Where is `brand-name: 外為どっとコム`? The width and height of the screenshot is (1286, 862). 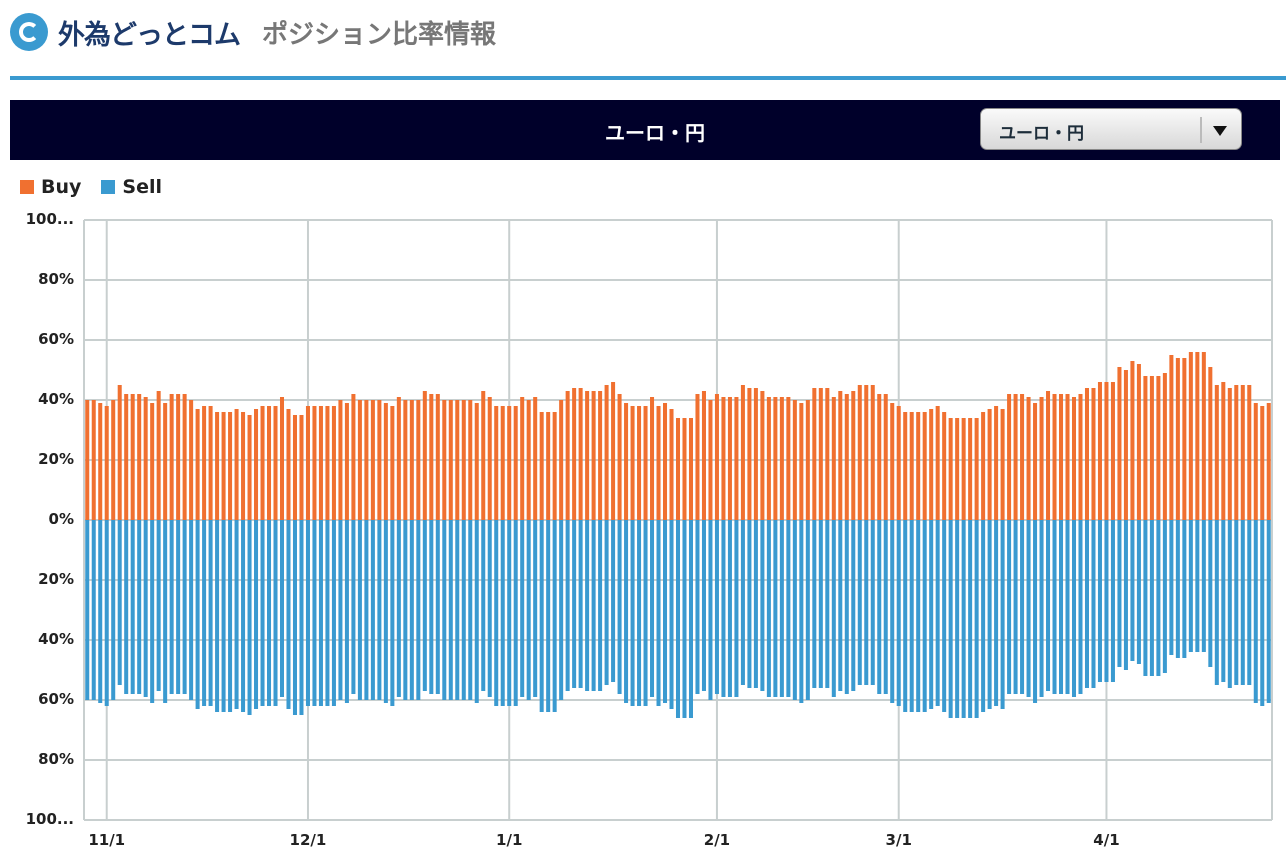 brand-name: 外為どっとコム is located at coordinates (149, 35).